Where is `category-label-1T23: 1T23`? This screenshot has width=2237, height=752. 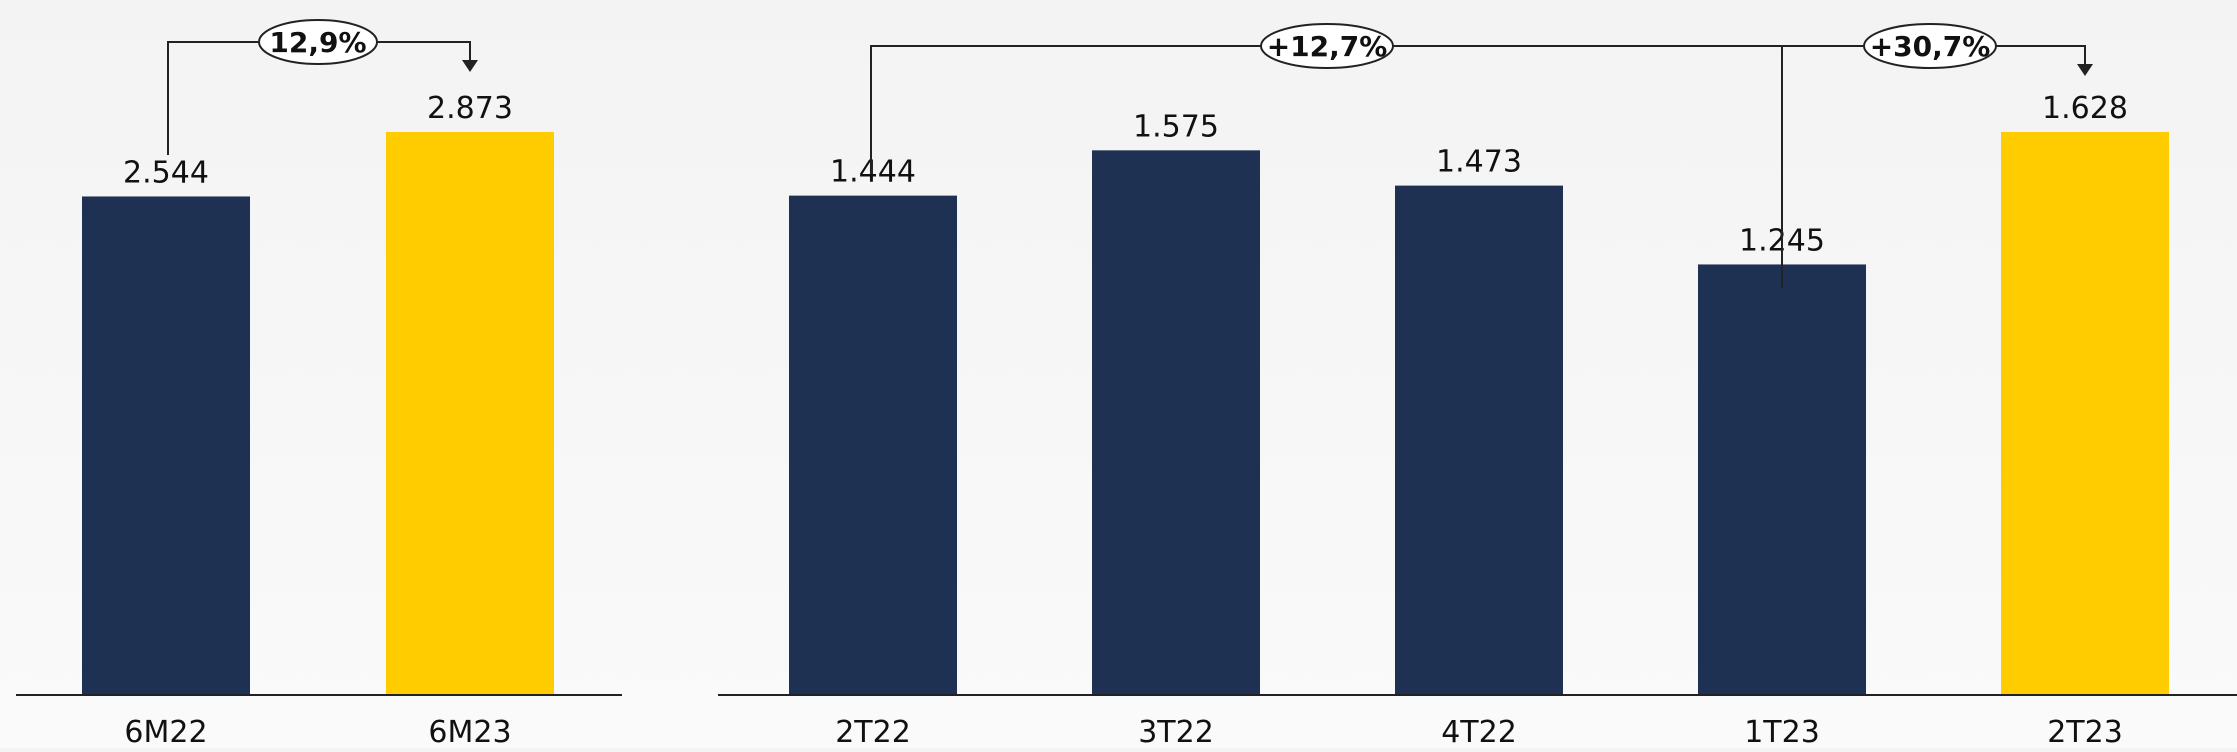 category-label-1T23: 1T23 is located at coordinates (1782, 731).